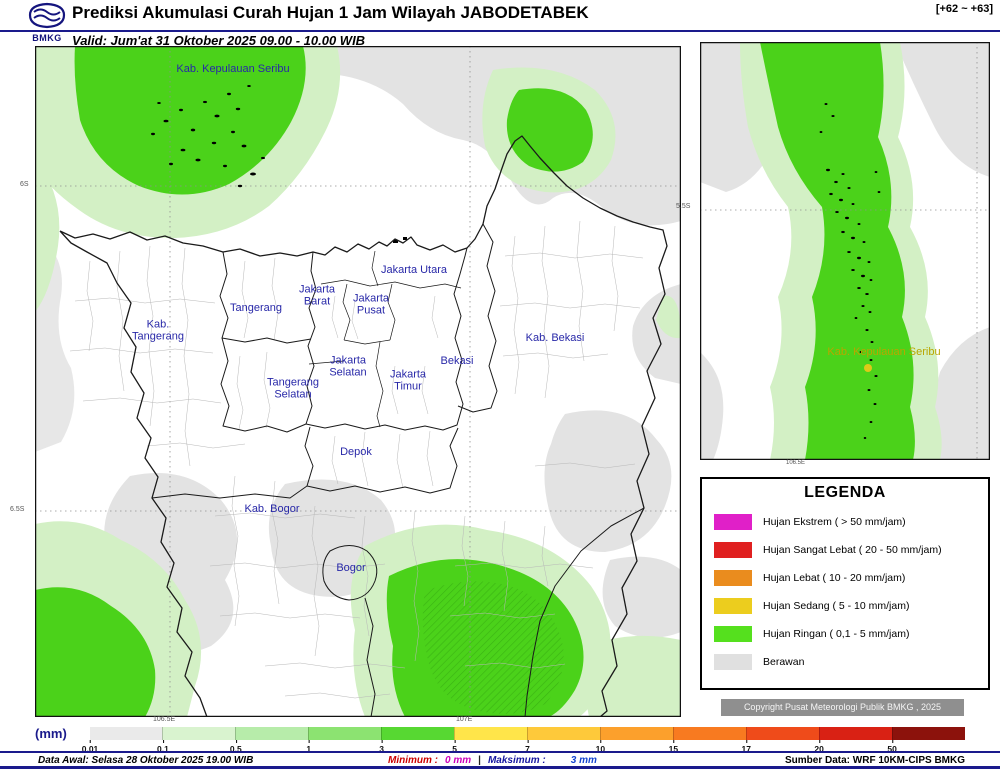 The height and width of the screenshot is (769, 1000). I want to click on bmkg-logo: BMKG, so click(47, 22).